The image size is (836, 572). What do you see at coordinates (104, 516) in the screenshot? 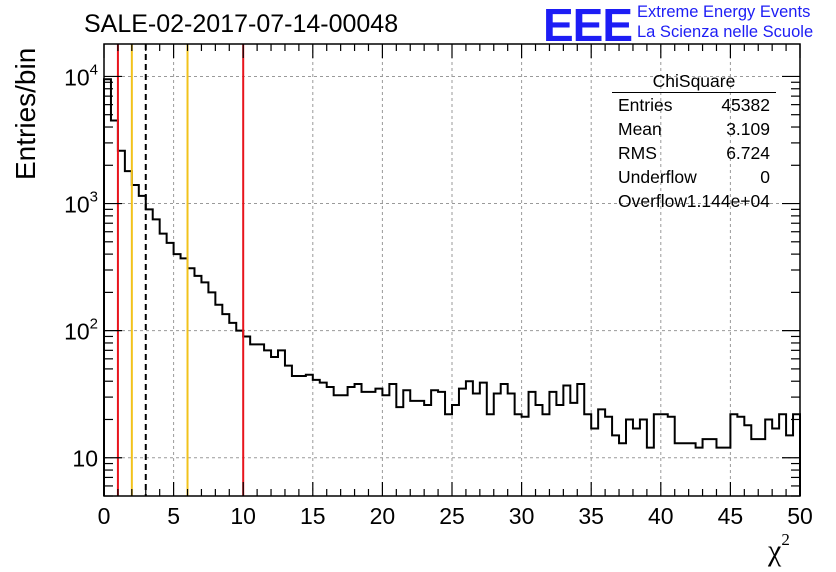
I see `x-tick-label: 0` at bounding box center [104, 516].